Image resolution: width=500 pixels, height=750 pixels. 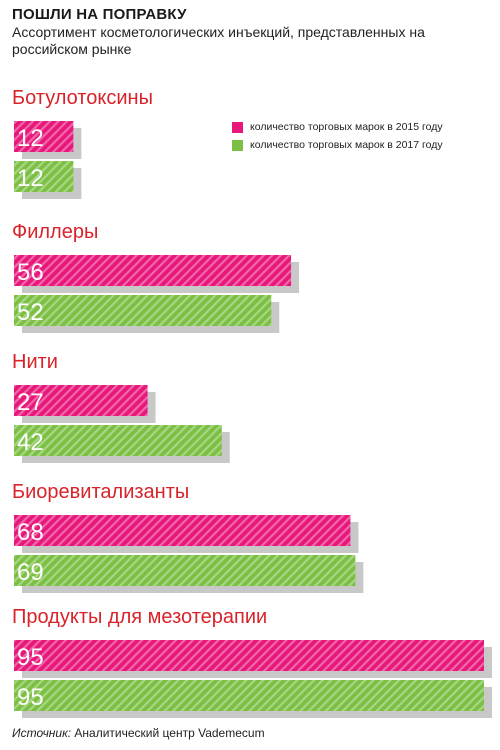 I want to click on bar-2017: 69, so click(x=189, y=574).